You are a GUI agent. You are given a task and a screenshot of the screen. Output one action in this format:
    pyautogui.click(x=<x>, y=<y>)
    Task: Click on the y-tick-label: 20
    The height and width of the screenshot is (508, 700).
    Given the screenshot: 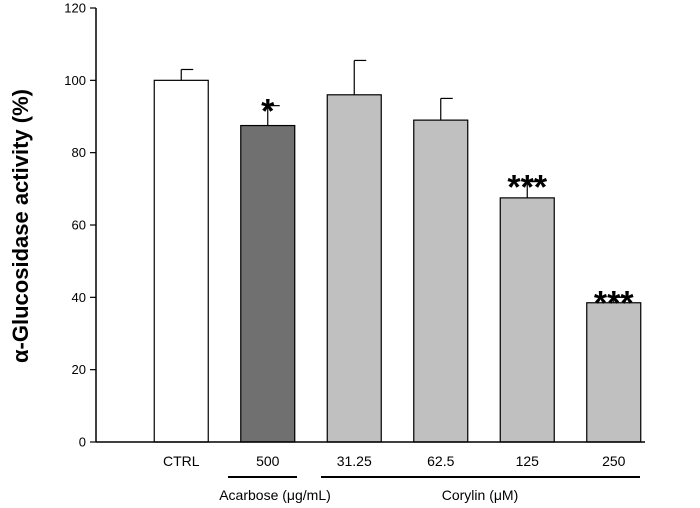 What is the action you would take?
    pyautogui.click(x=79, y=369)
    